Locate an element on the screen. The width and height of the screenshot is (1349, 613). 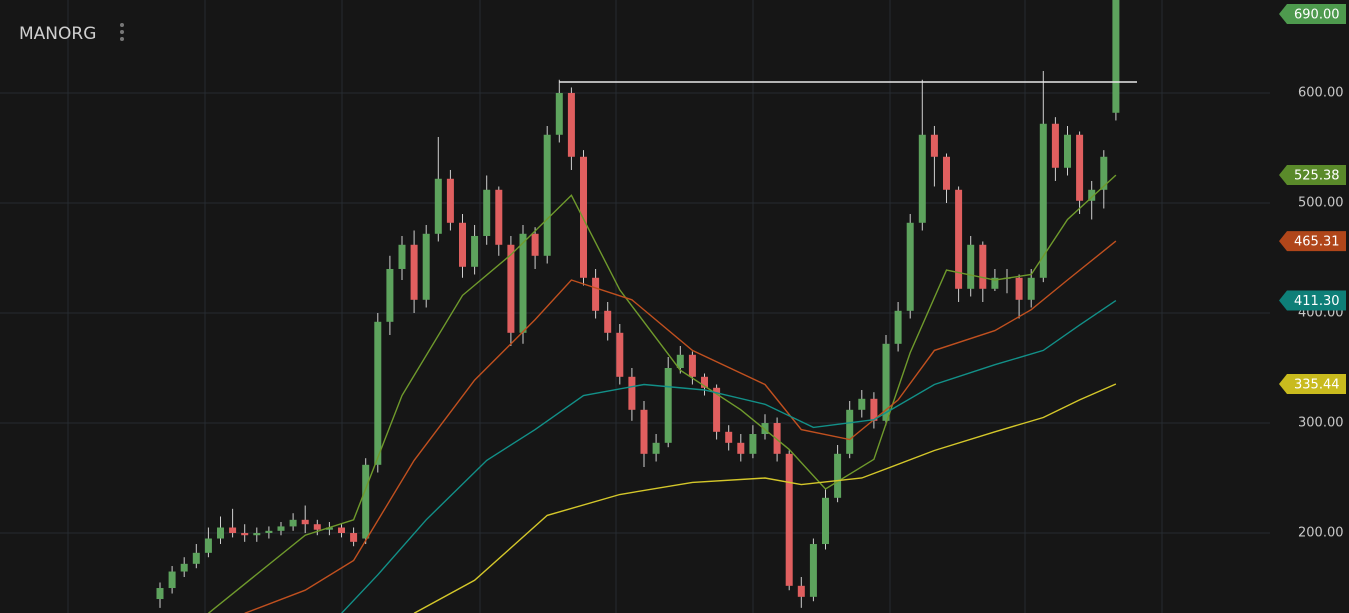
y-tick-label: 600.00 is located at coordinates (1321, 92).